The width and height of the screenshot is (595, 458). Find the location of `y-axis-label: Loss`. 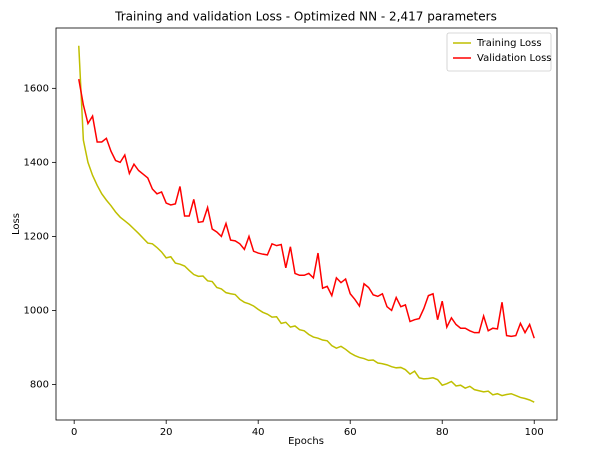

y-axis-label: Loss is located at coordinates (16, 224).